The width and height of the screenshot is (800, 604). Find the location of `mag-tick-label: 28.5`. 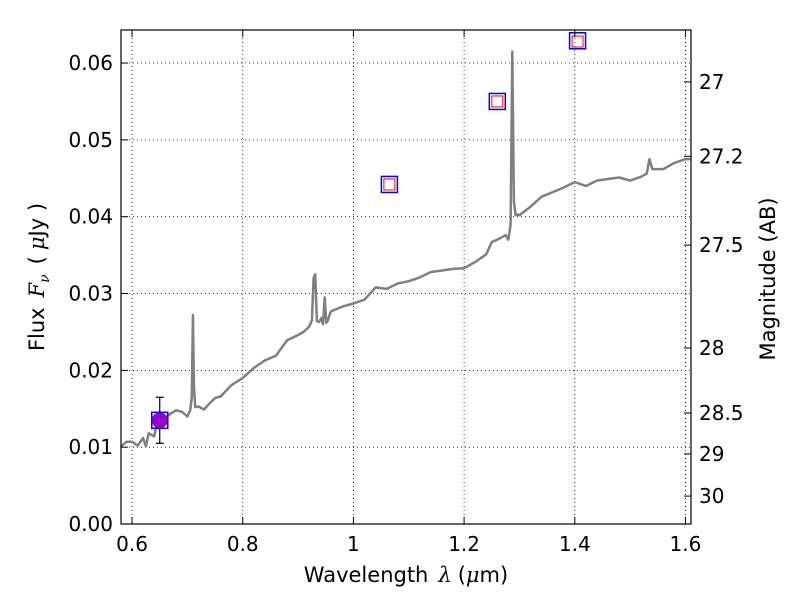

mag-tick-label: 28.5 is located at coordinates (721, 413).